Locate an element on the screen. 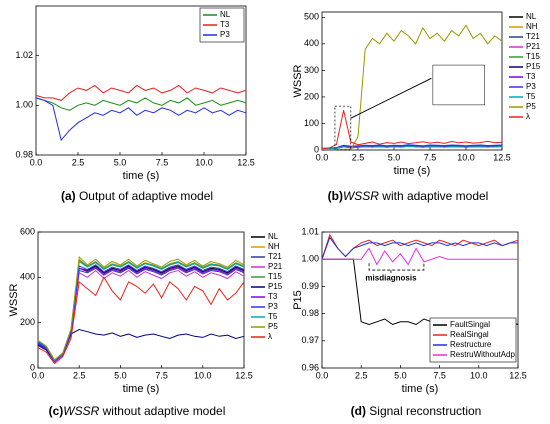 This screenshot has width=550, height=424. y-tick-label: 1.01 is located at coordinates (310, 231).